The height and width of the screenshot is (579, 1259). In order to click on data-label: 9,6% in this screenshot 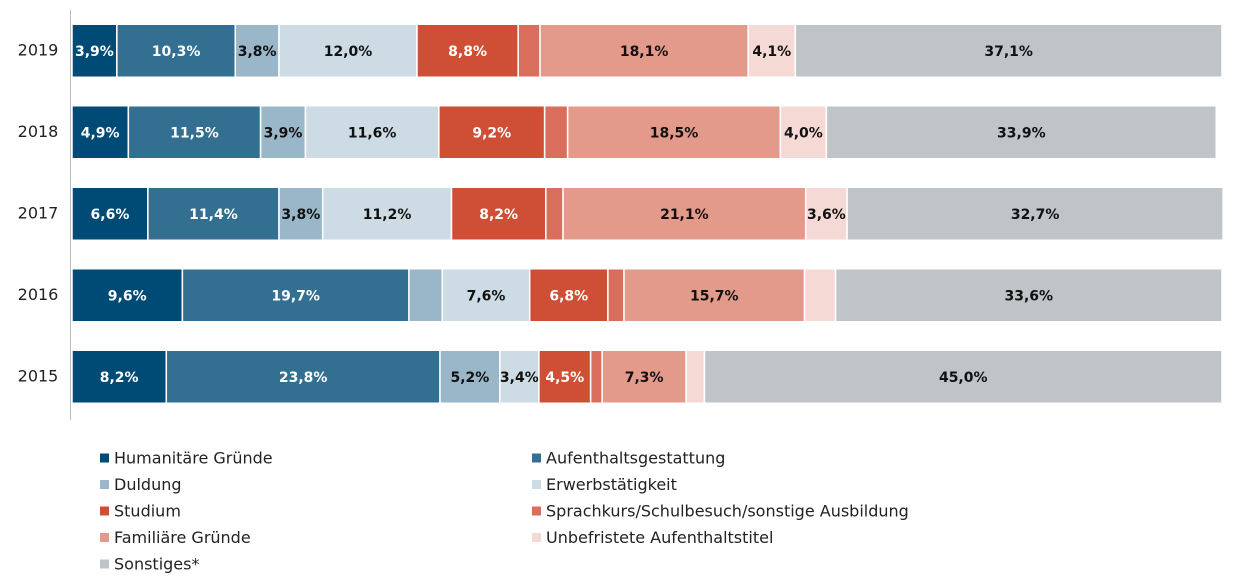, I will do `click(127, 296)`.